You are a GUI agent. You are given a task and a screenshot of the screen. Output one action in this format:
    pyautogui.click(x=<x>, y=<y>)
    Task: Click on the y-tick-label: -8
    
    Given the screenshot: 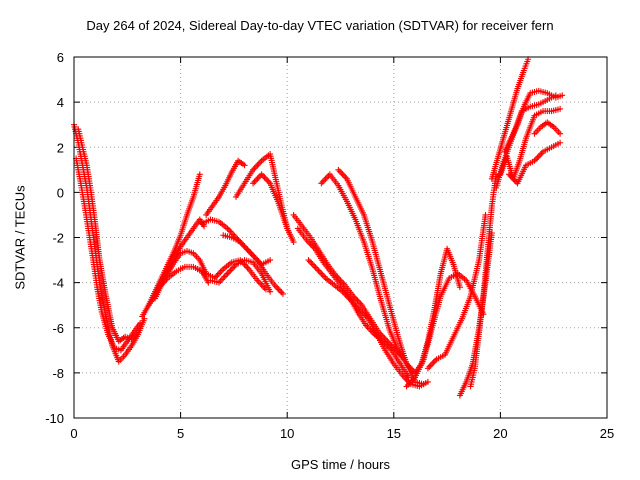 What is the action you would take?
    pyautogui.click(x=58, y=373)
    